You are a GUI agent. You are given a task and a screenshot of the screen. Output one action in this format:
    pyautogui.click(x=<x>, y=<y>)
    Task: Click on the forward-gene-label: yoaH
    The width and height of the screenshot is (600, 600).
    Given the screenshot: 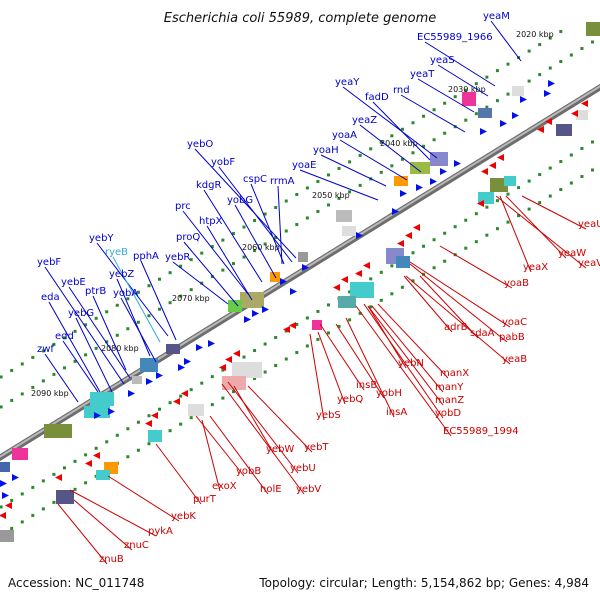 What is the action you would take?
    pyautogui.click(x=326, y=150)
    